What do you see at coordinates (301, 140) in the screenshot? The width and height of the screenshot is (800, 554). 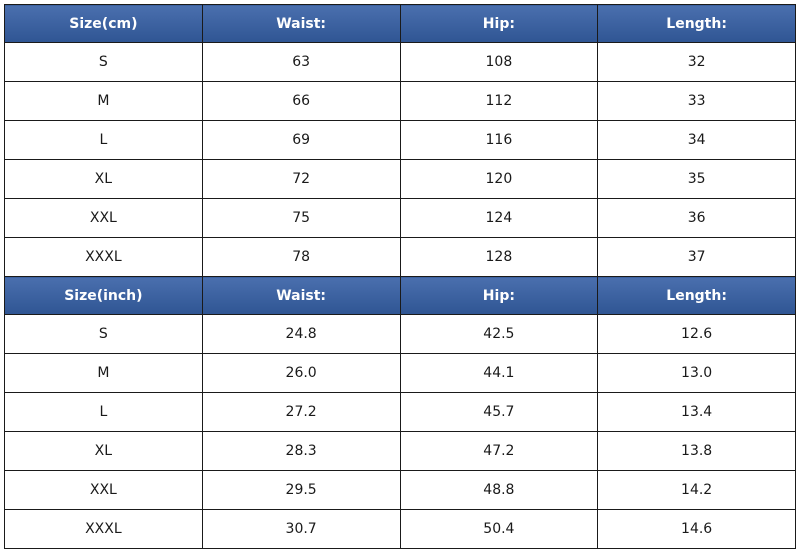 I see `data-cell: 69` at bounding box center [301, 140].